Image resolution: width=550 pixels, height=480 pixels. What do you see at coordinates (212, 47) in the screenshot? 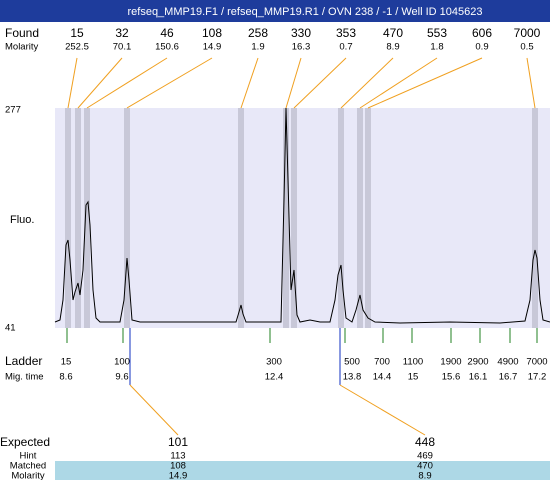
I see `found-molarity: 14.9` at bounding box center [212, 47].